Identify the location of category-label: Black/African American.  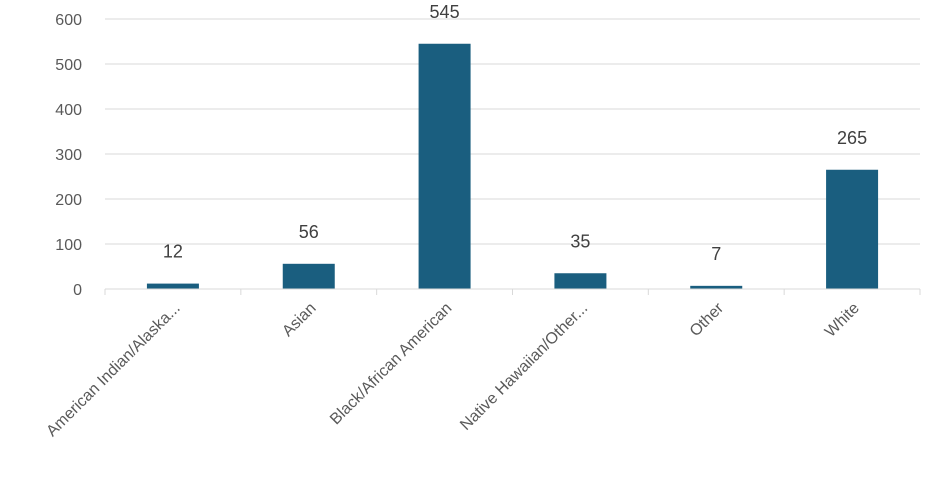
(391, 364).